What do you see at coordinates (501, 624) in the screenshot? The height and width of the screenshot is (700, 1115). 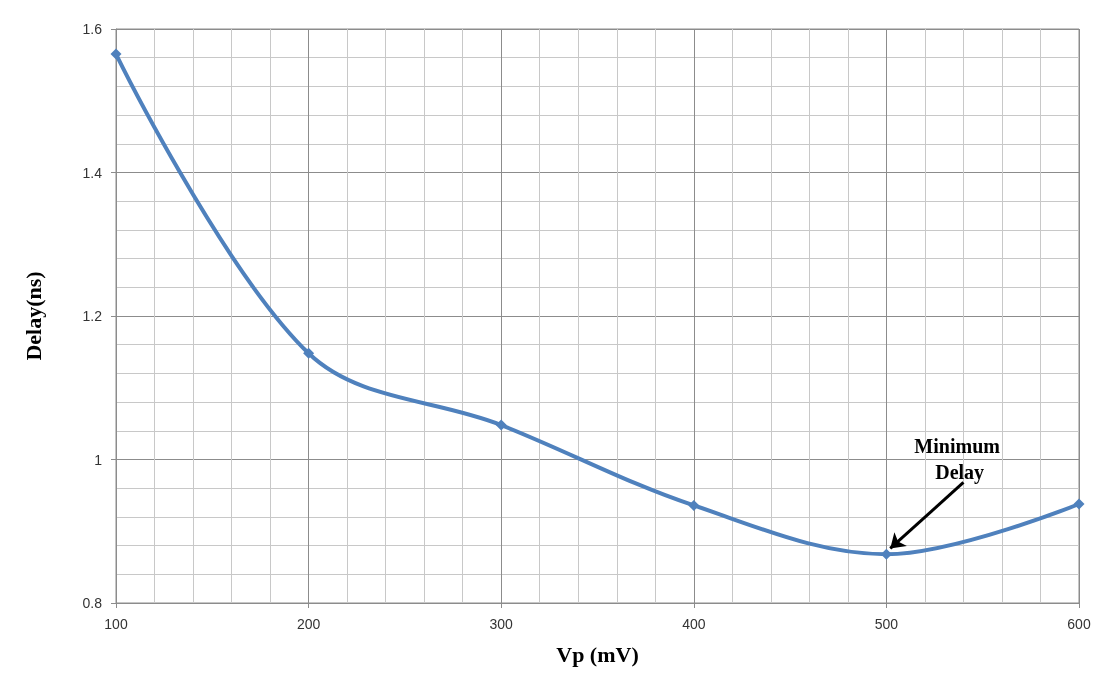 I see `x-tick-label: 300` at bounding box center [501, 624].